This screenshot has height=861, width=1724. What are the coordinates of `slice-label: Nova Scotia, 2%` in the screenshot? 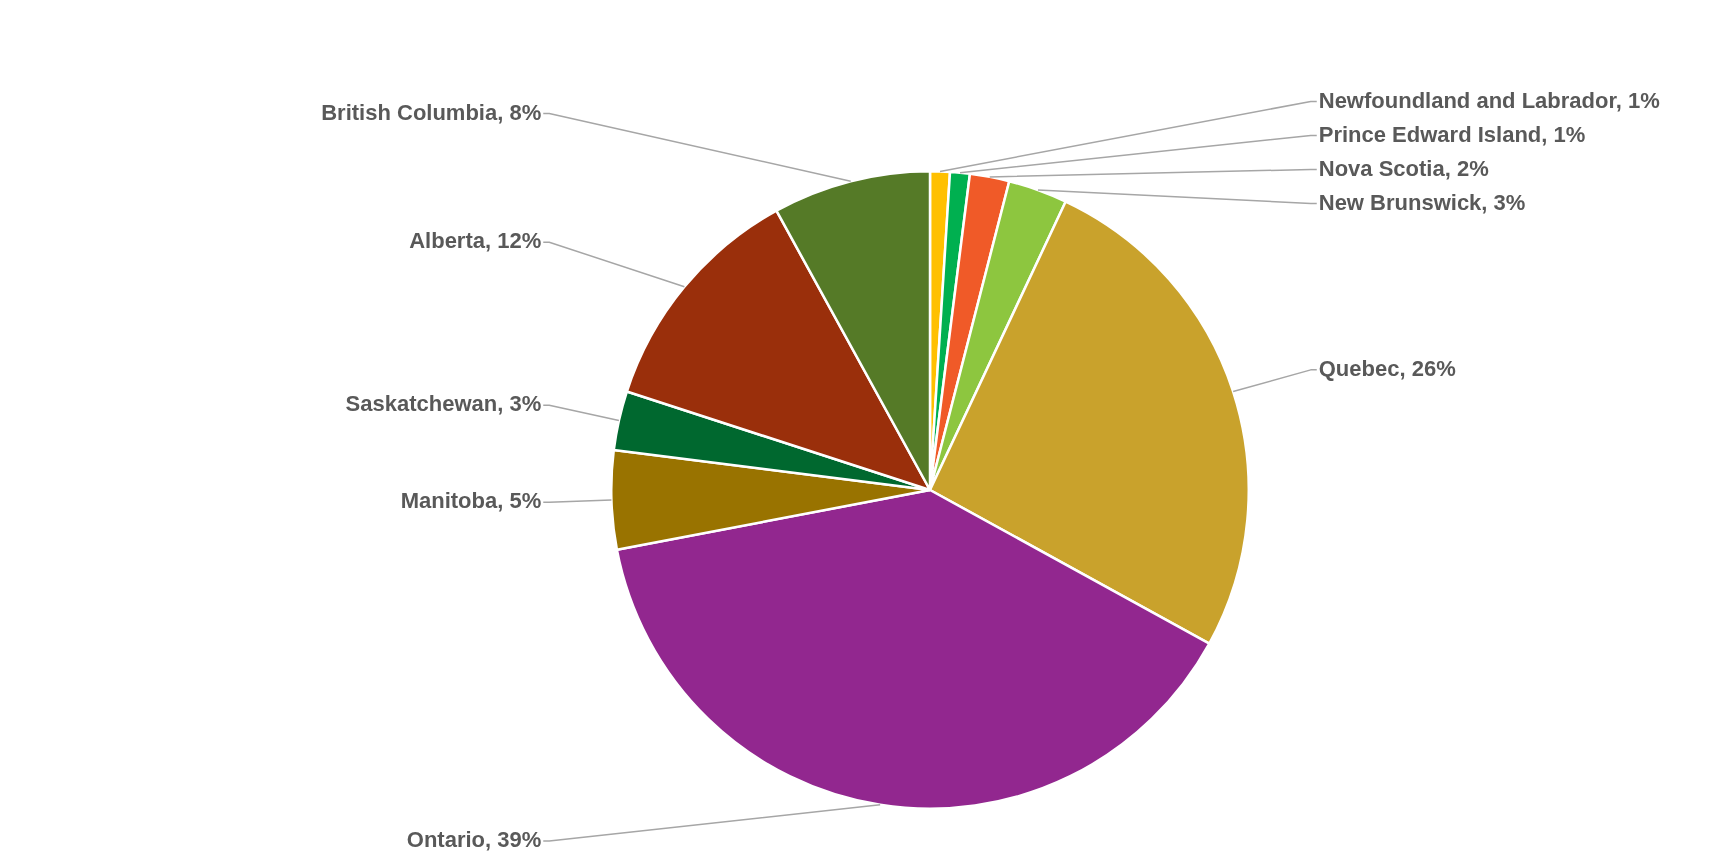 It's located at (1403, 168).